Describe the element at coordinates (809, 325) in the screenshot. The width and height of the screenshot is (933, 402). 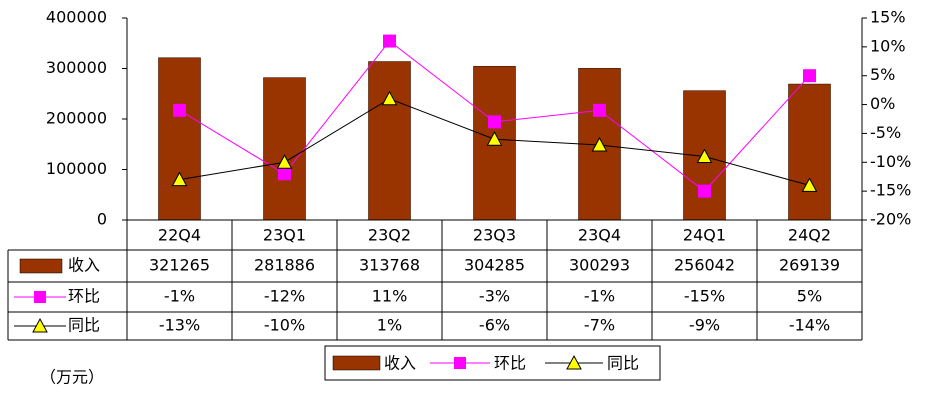
I see `table-cell: -14%` at that location.